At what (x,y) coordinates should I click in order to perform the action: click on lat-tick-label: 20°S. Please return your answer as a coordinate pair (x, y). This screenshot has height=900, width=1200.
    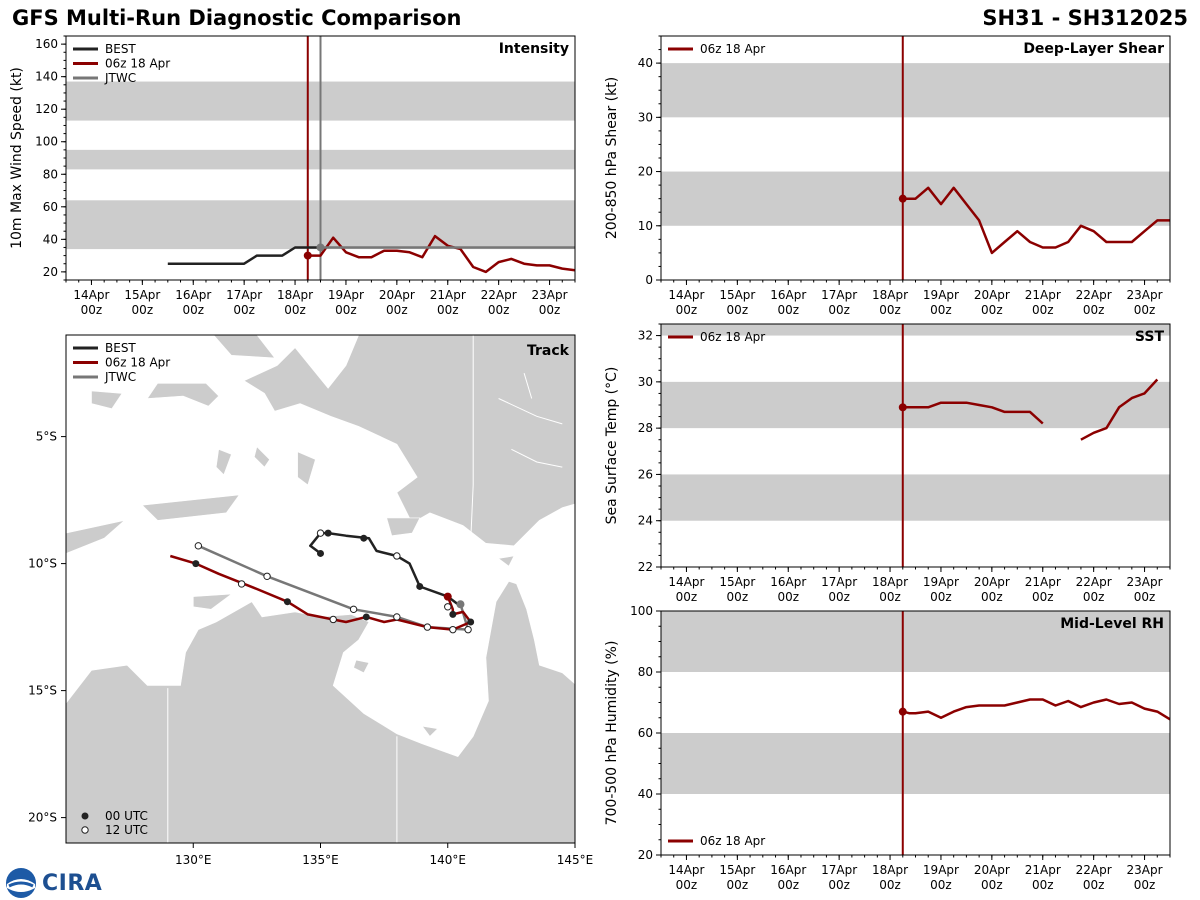
    Looking at the image, I should click on (42, 818).